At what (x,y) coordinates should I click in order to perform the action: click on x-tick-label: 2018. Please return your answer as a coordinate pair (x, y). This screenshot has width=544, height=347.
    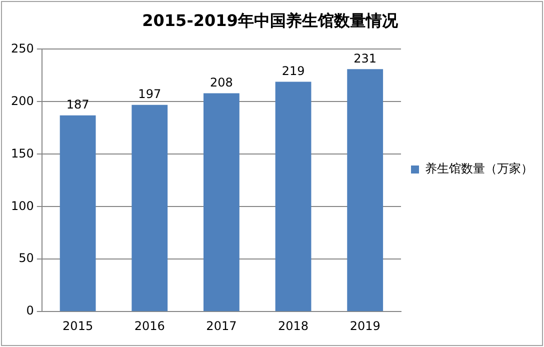
    Looking at the image, I should click on (293, 325).